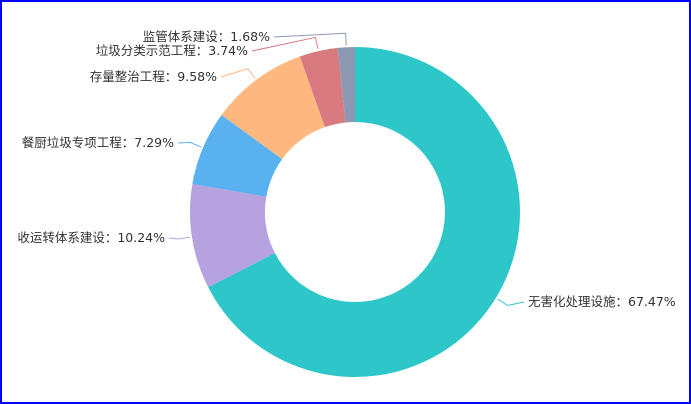 This screenshot has width=691, height=404. What do you see at coordinates (153, 76) in the screenshot?
I see `slice-label-3: 存量整治工程：9.58%` at bounding box center [153, 76].